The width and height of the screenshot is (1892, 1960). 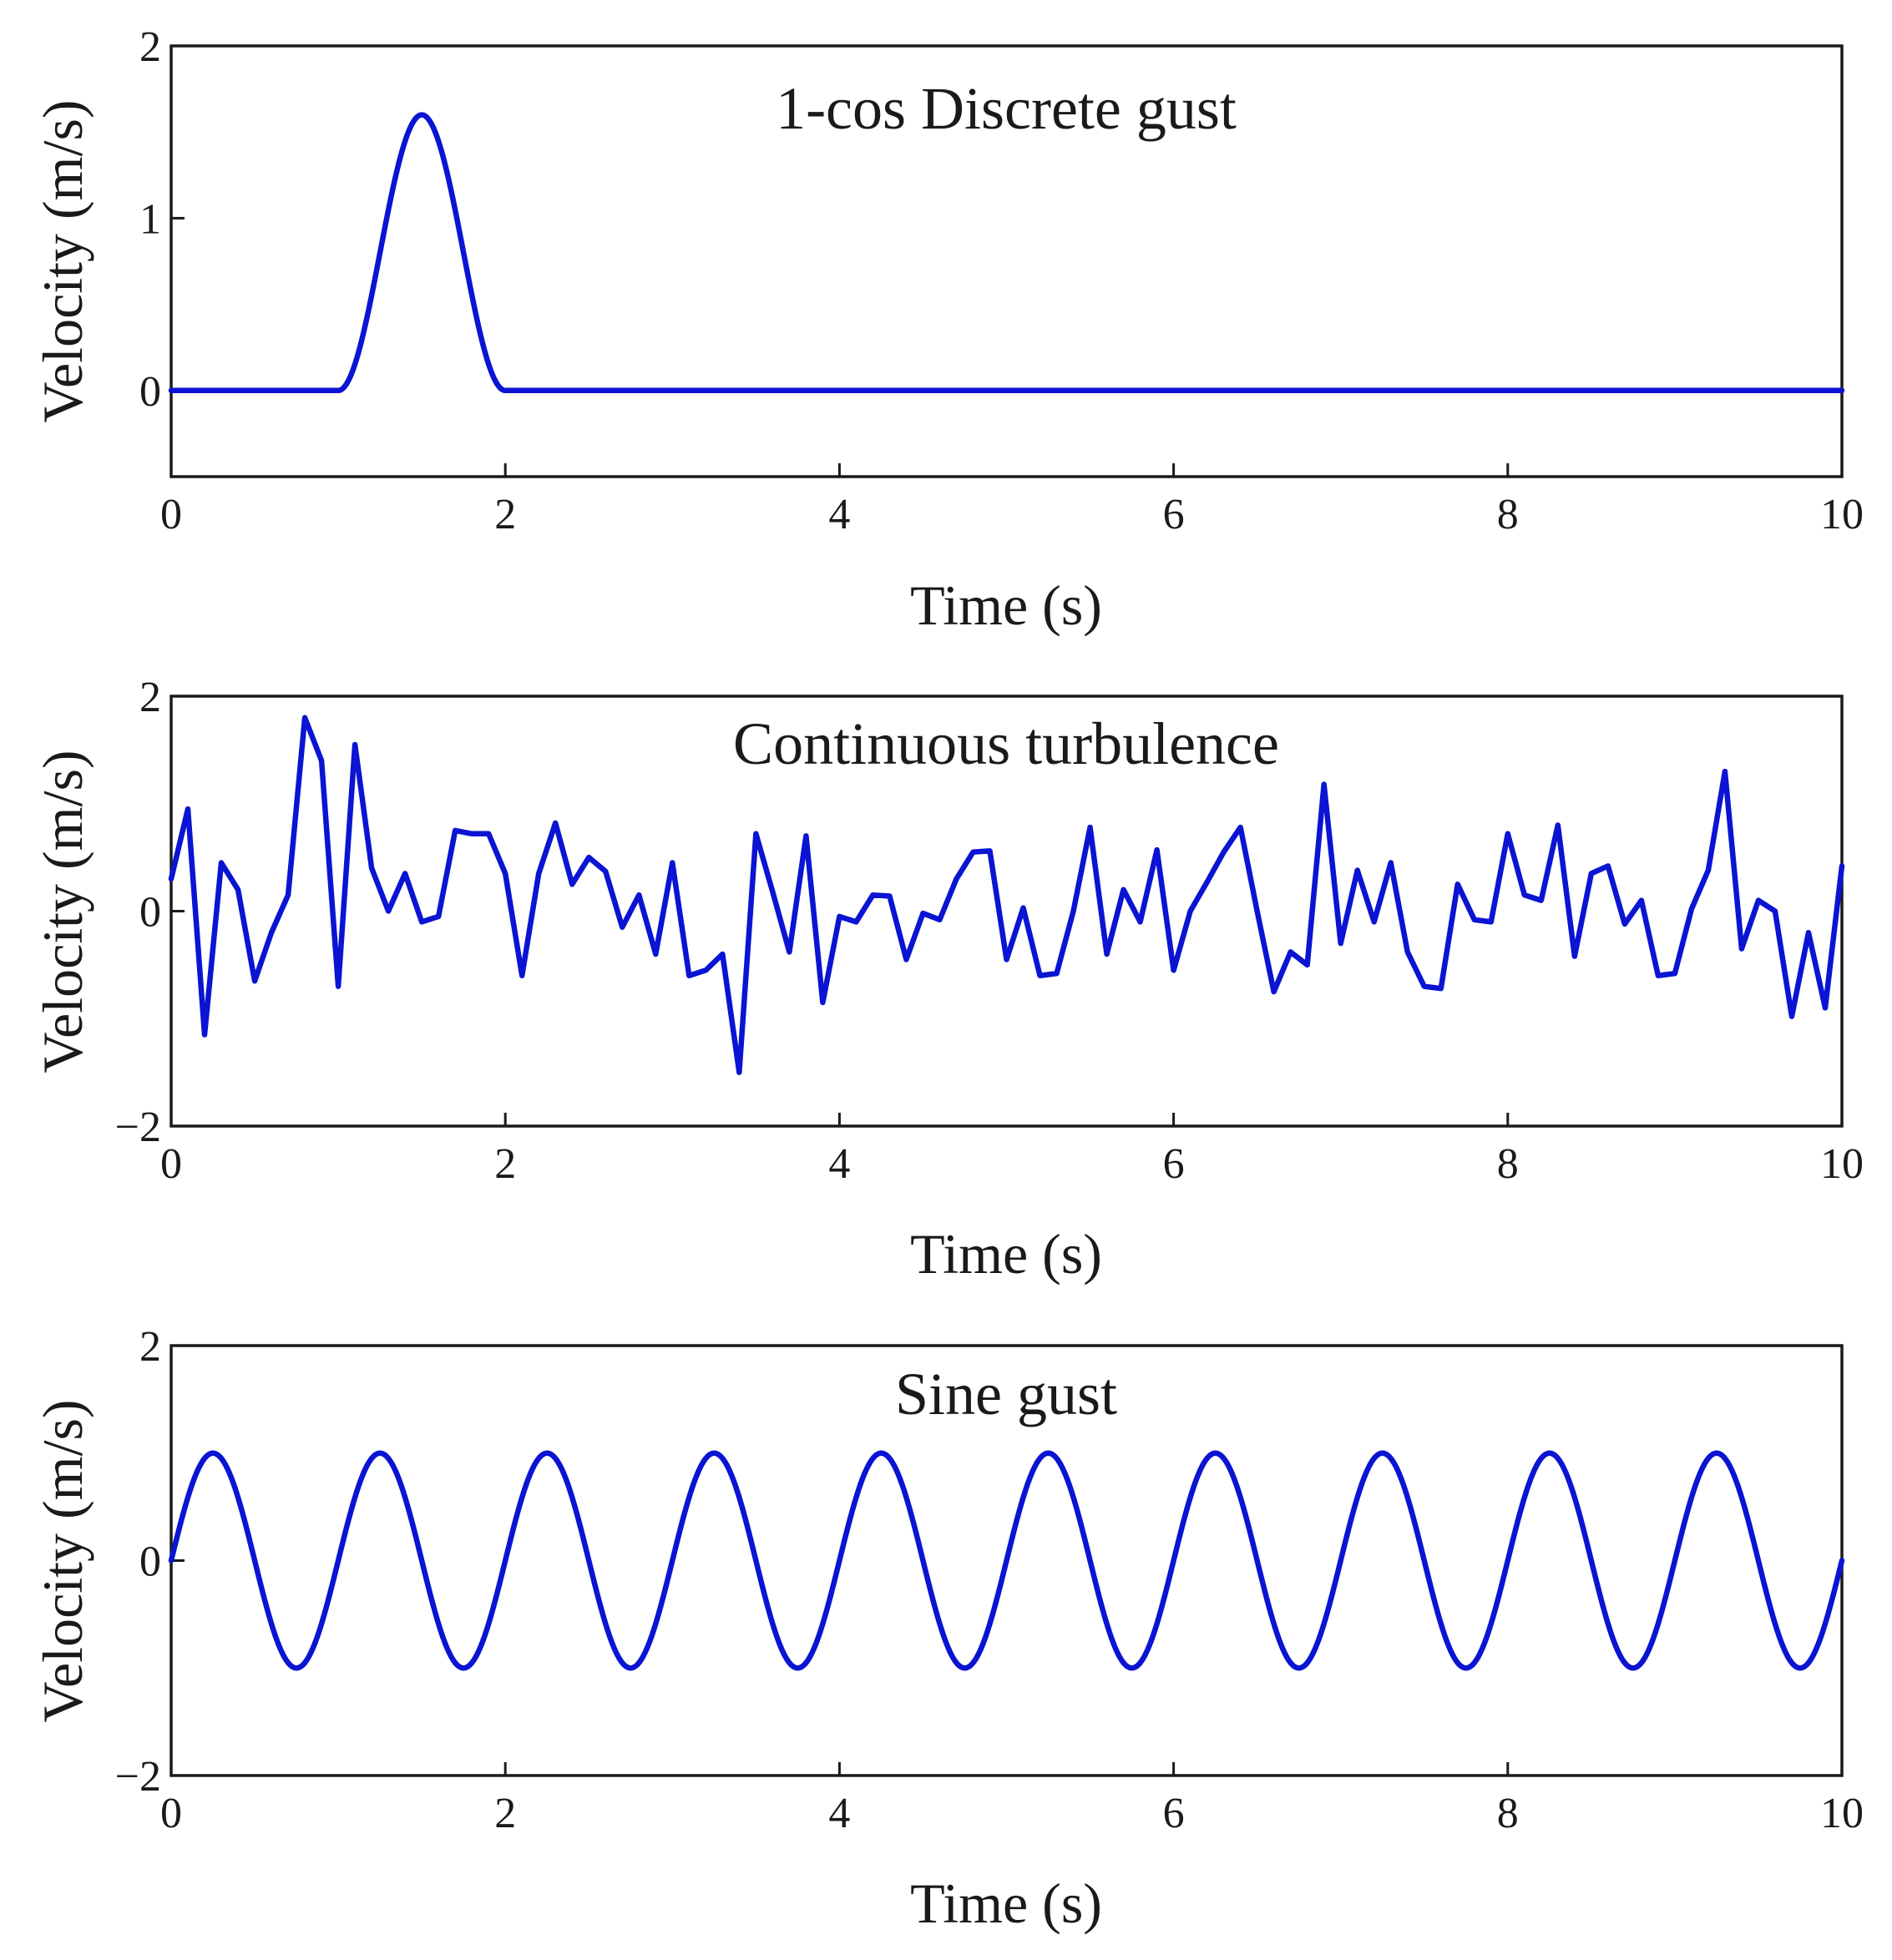 What do you see at coordinates (1006, 253) in the screenshot?
I see `series-line-discrete-gust` at bounding box center [1006, 253].